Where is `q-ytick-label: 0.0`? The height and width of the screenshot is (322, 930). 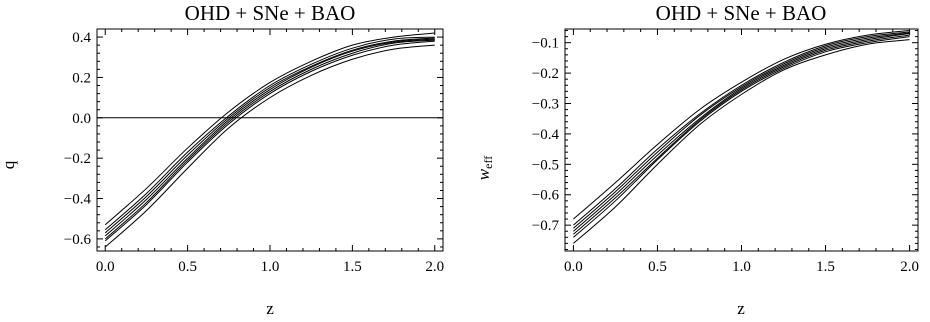
q-ytick-label: 0.0 is located at coordinates (81, 119).